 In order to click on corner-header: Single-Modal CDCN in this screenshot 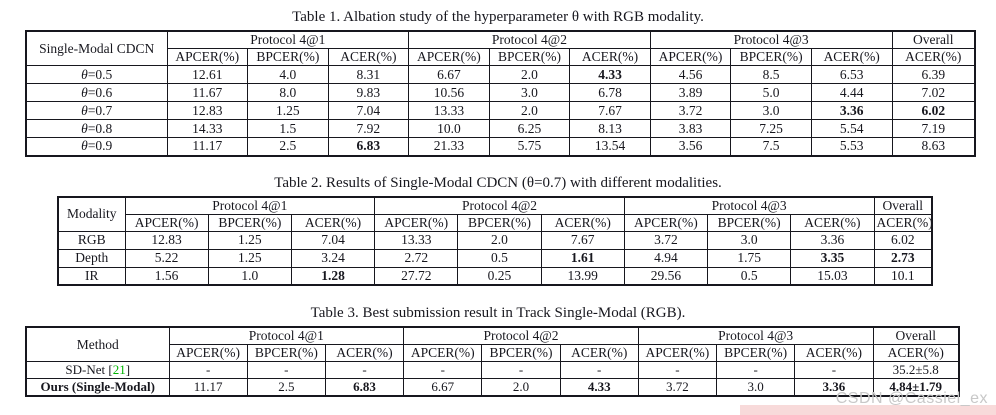, I will do `click(96, 48)`.